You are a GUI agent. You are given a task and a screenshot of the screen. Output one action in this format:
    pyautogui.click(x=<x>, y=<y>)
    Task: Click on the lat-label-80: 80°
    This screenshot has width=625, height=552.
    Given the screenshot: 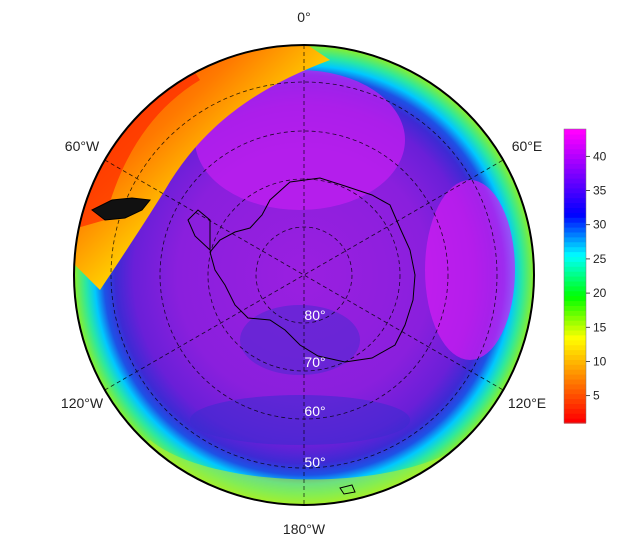 What is the action you would take?
    pyautogui.click(x=314, y=315)
    